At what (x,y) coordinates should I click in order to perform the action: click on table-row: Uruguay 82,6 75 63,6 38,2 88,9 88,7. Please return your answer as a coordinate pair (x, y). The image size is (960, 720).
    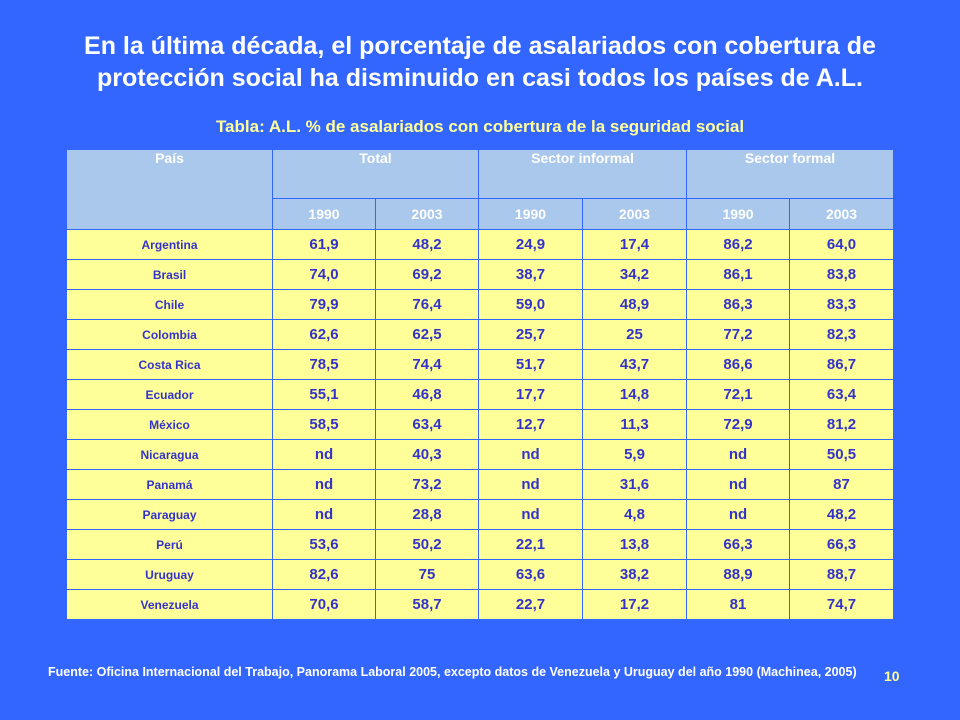
    Looking at the image, I should click on (480, 574).